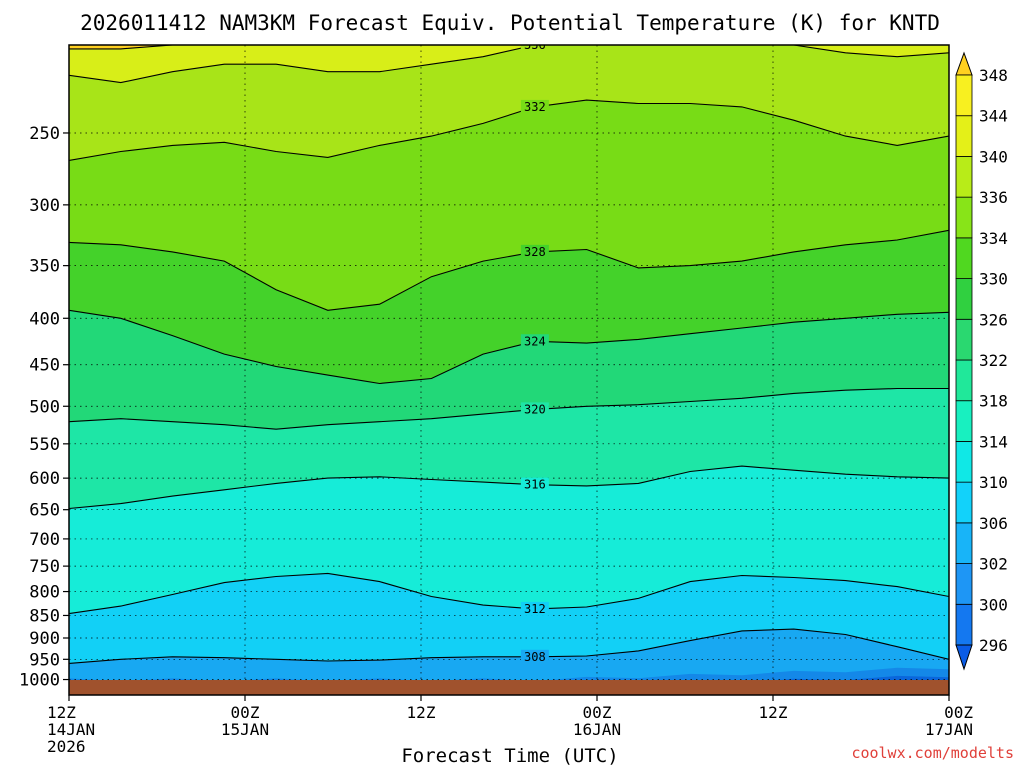 The width and height of the screenshot is (1024, 768). What do you see at coordinates (773, 712) in the screenshot?
I see `x-tick-label-4-0: 12Z` at bounding box center [773, 712].